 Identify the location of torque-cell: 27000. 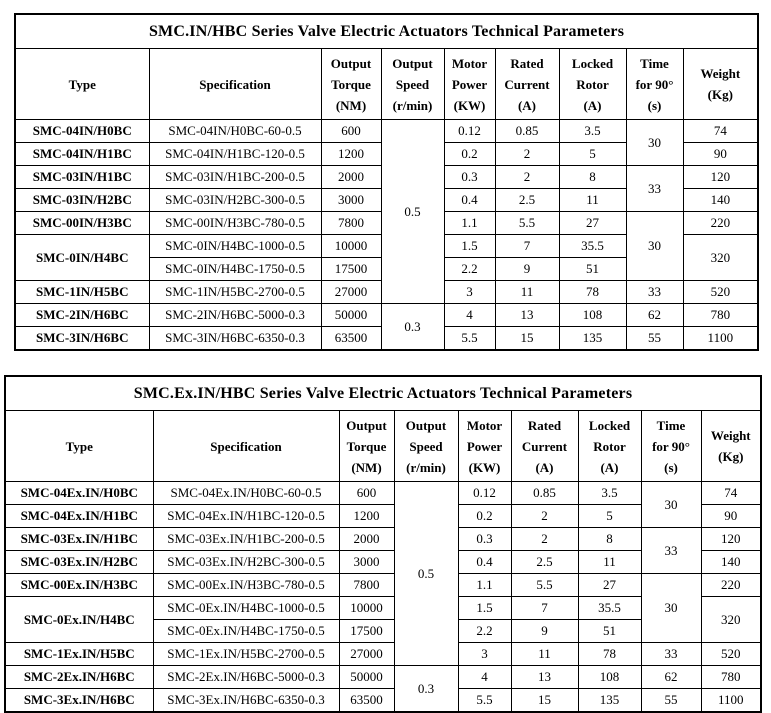
(366, 654).